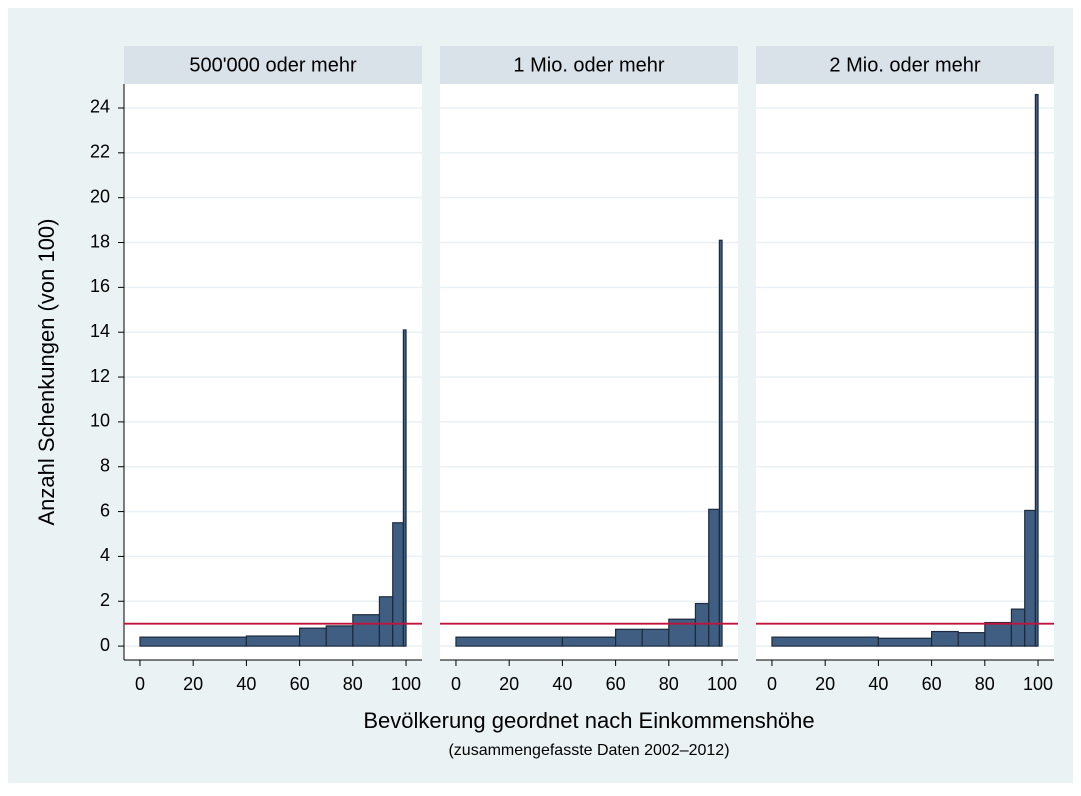 The width and height of the screenshot is (1081, 796). What do you see at coordinates (46, 372) in the screenshot?
I see `y-axis-label: Anzahl Schenkungen (von 100)` at bounding box center [46, 372].